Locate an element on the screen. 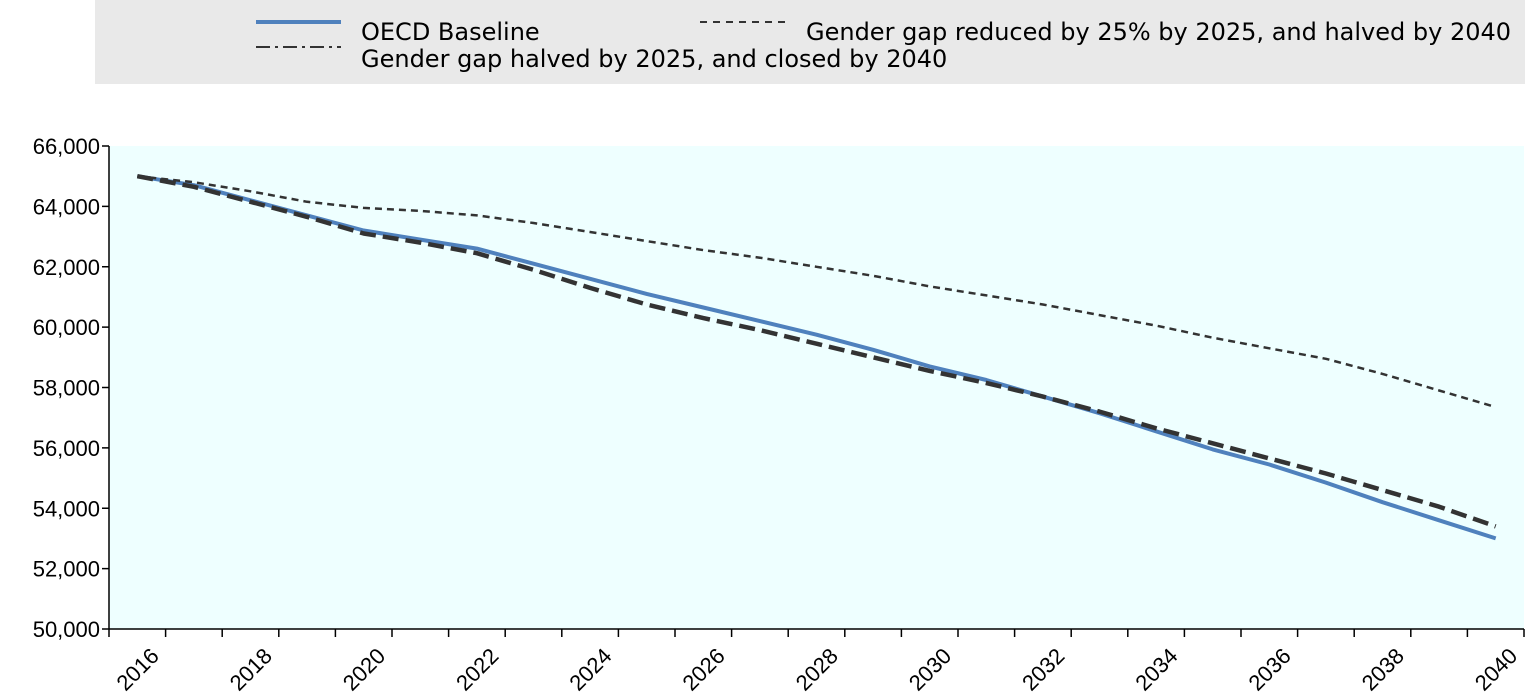  y-tick-label: 66,000 is located at coordinates (66, 146).